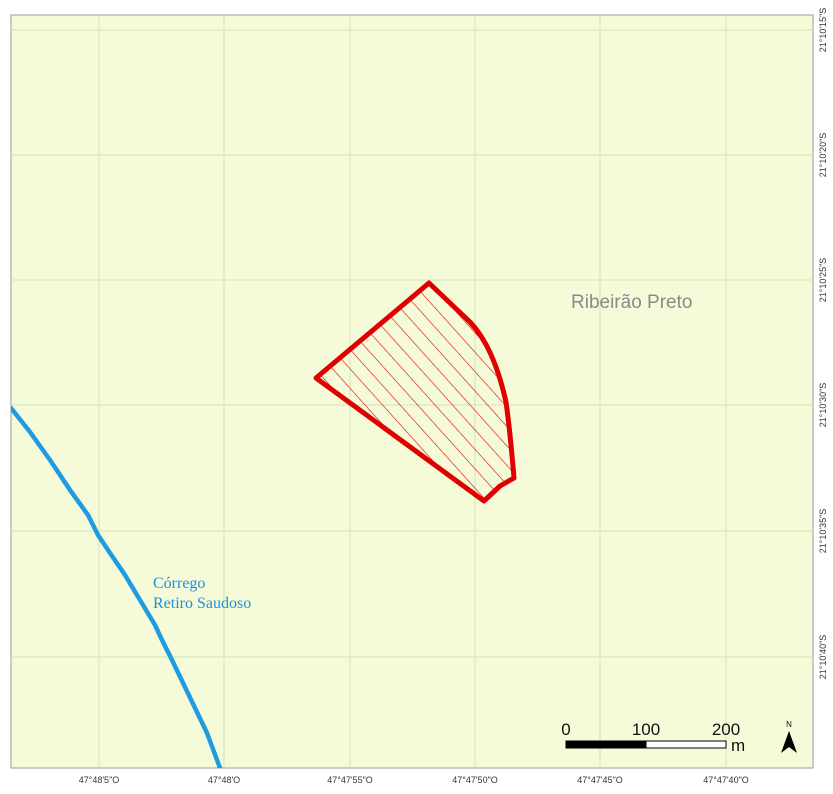 The height and width of the screenshot is (794, 833). What do you see at coordinates (823, 155) in the screenshot?
I see `latitude-label: 21°10'20"S` at bounding box center [823, 155].